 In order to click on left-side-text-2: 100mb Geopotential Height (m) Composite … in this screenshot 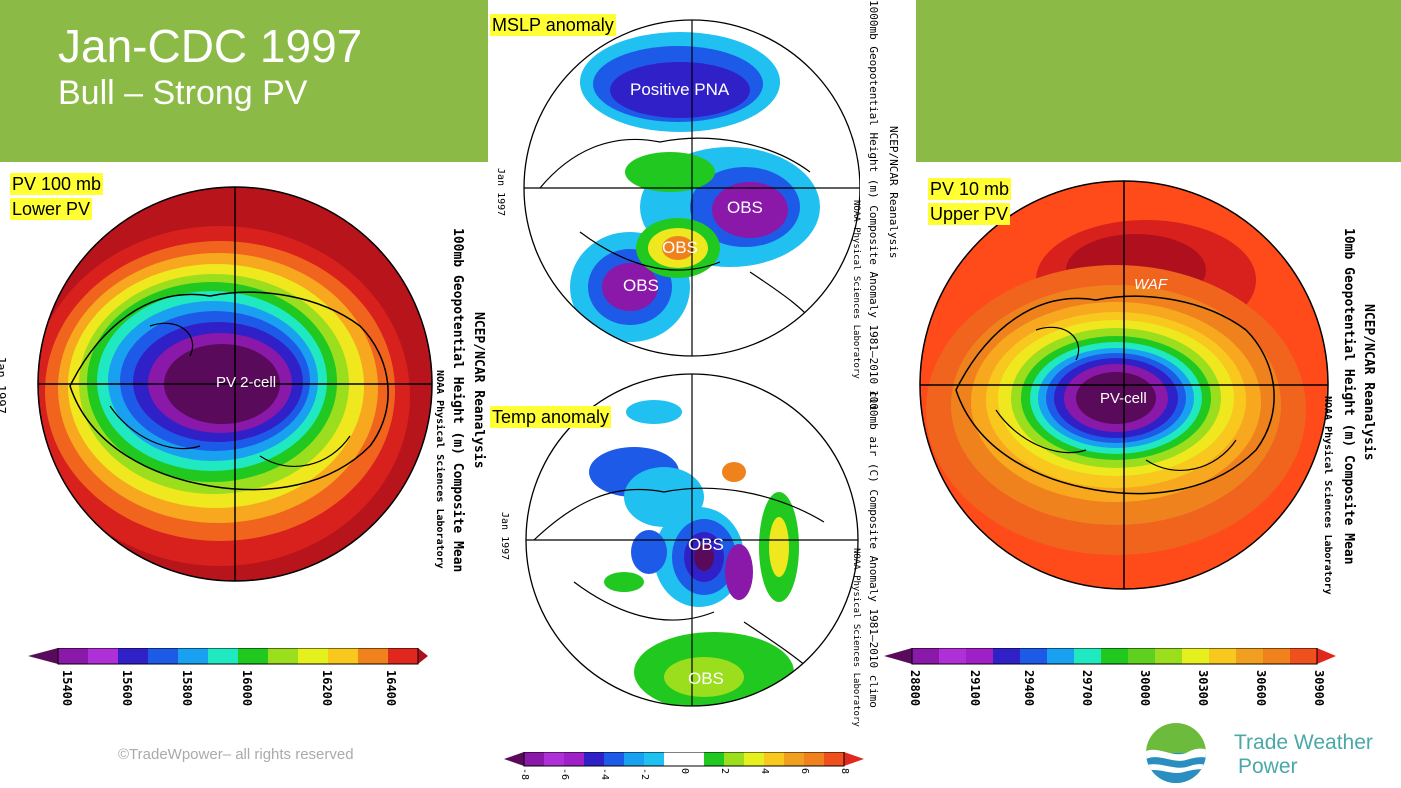, I will do `click(457, 400)`.